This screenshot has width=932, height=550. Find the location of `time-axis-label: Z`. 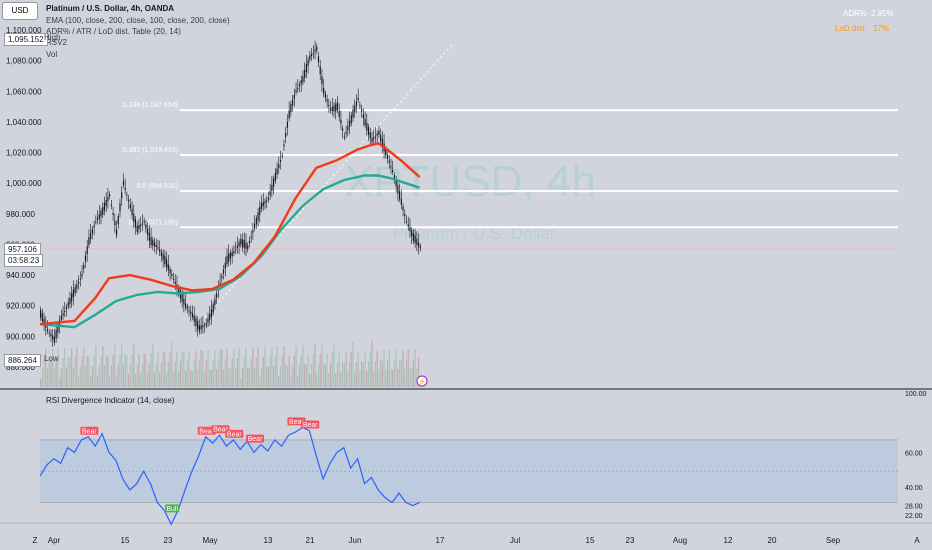

time-axis-label: Z is located at coordinates (35, 540).